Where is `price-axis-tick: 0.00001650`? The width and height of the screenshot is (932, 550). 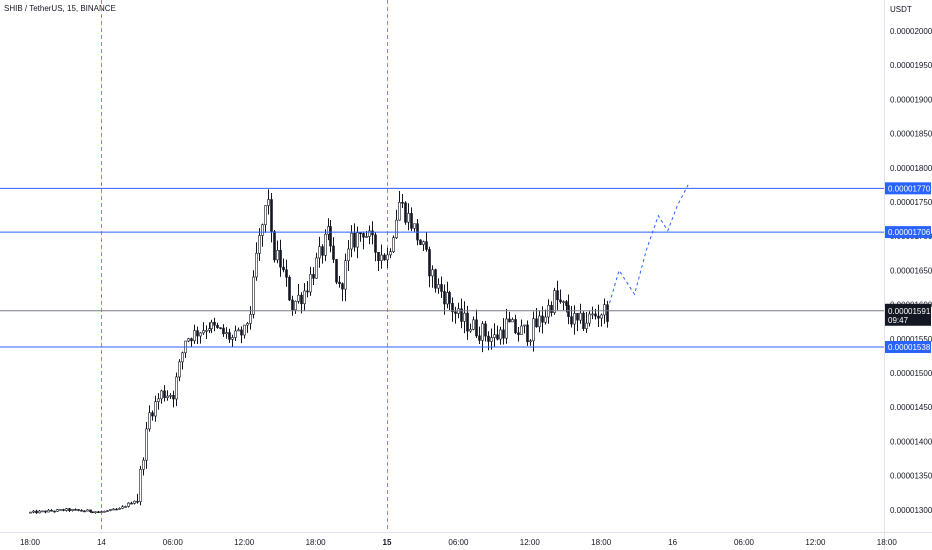 price-axis-tick: 0.00001650 is located at coordinates (911, 270).